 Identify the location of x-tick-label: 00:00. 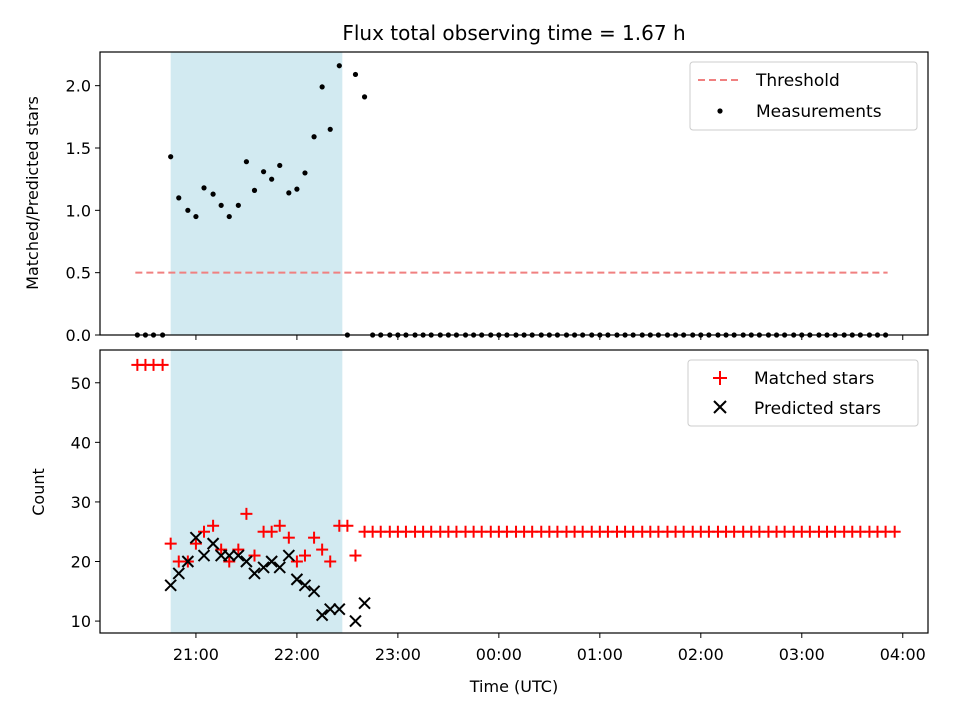
(499, 654).